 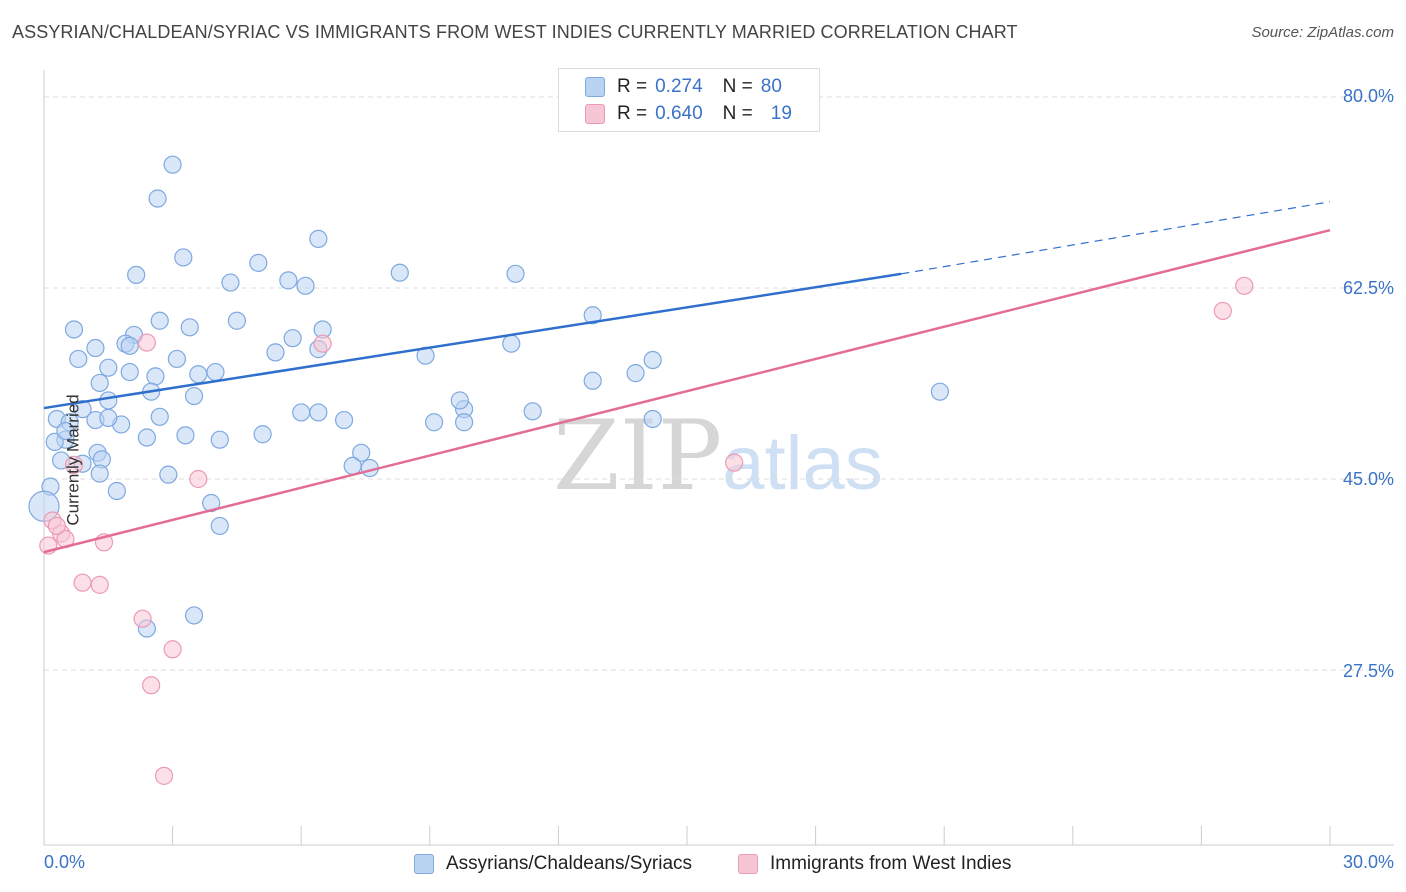 What do you see at coordinates (595, 114) in the screenshot?
I see `legend-swatch-pink` at bounding box center [595, 114].